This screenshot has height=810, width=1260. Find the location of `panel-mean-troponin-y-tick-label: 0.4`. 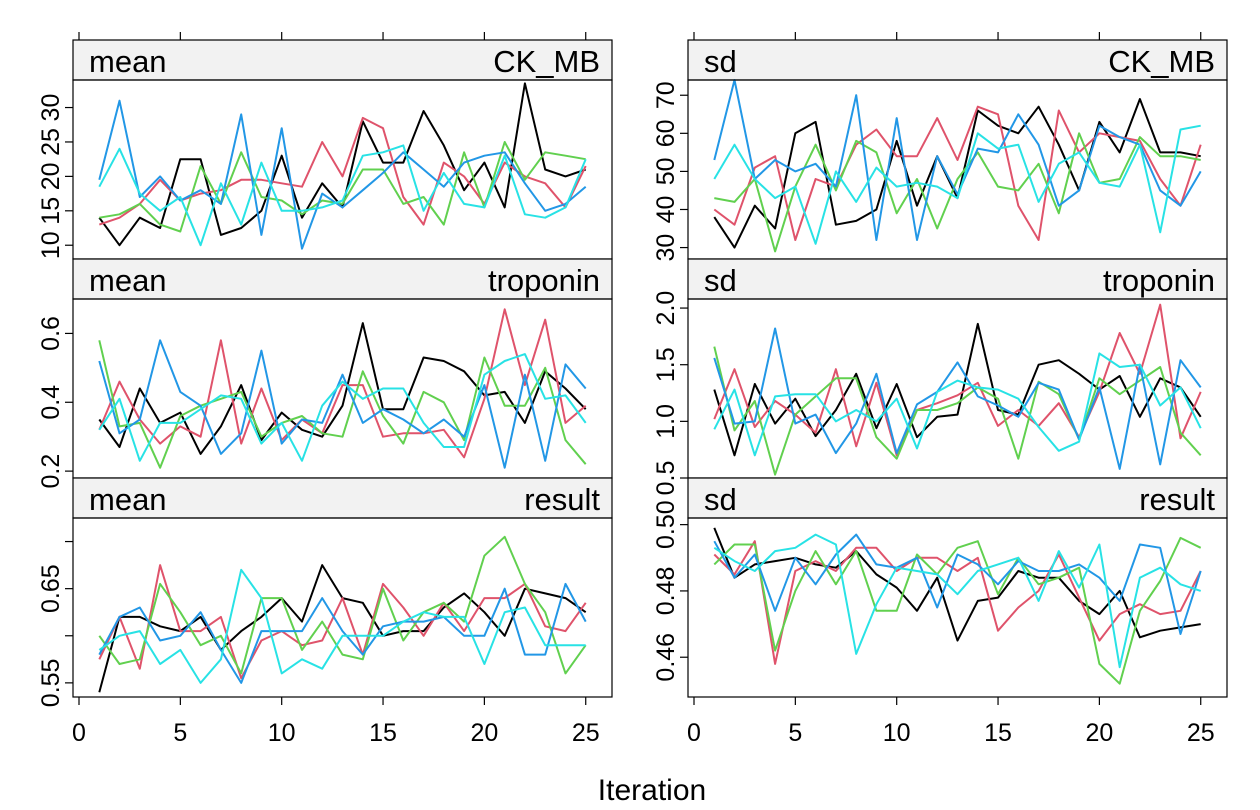

panel-mean-troponin-y-tick-label: 0.4 is located at coordinates (51, 402).